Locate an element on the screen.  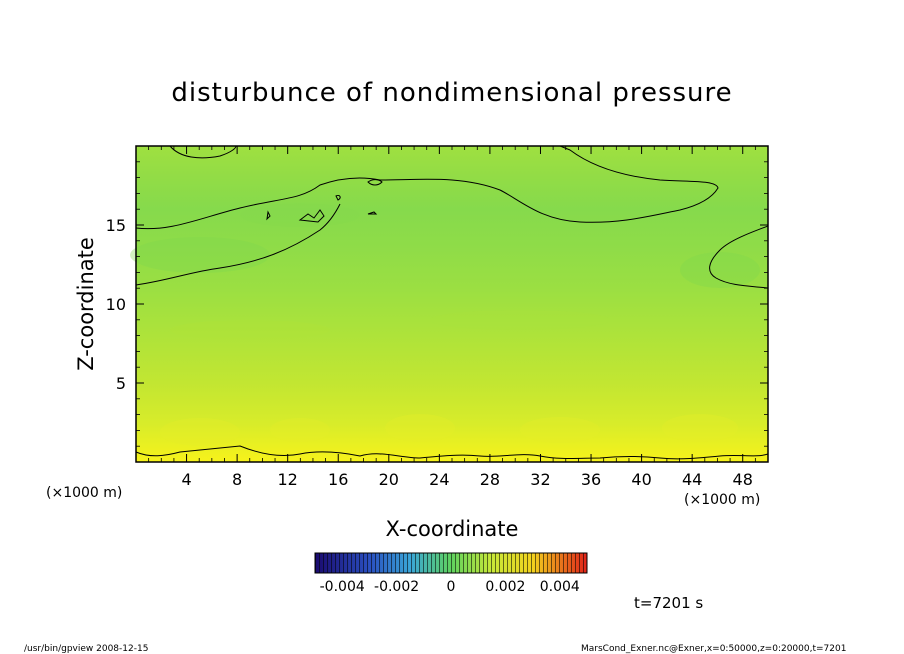
colorbar-tick-label: -0.002 is located at coordinates (396, 587).